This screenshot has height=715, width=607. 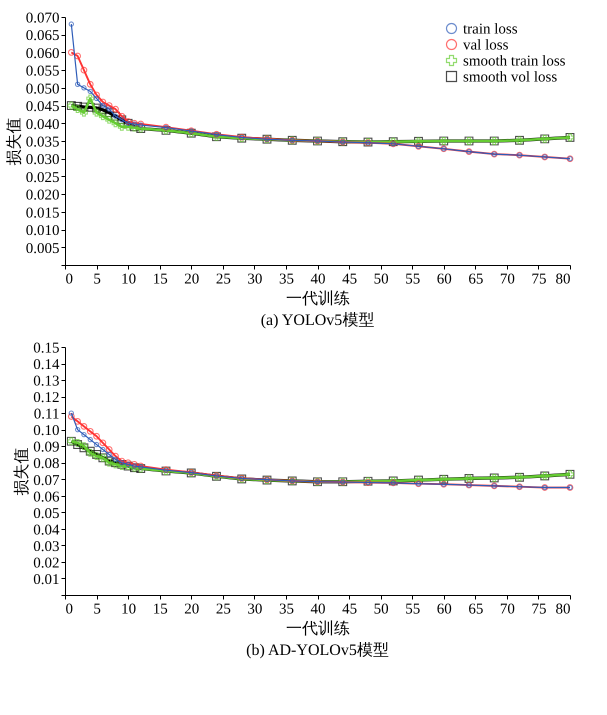 I want to click on y-tick-label: 0.01, so click(x=46, y=580).